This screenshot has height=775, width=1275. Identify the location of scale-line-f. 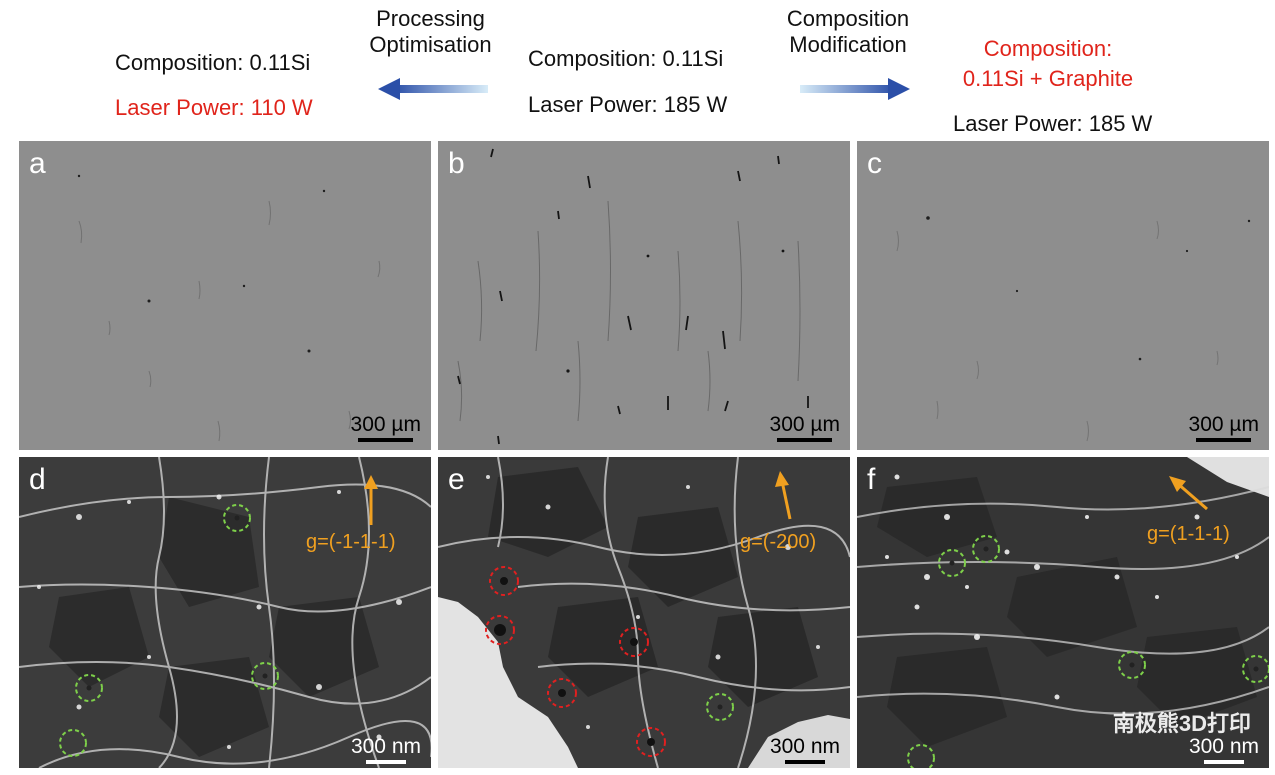
(1223, 762).